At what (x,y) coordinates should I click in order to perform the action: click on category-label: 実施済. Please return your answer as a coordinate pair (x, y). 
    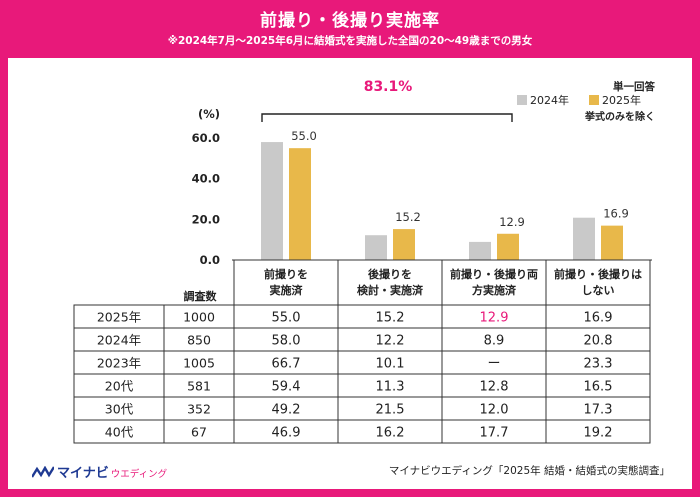
    Looking at the image, I should click on (287, 290).